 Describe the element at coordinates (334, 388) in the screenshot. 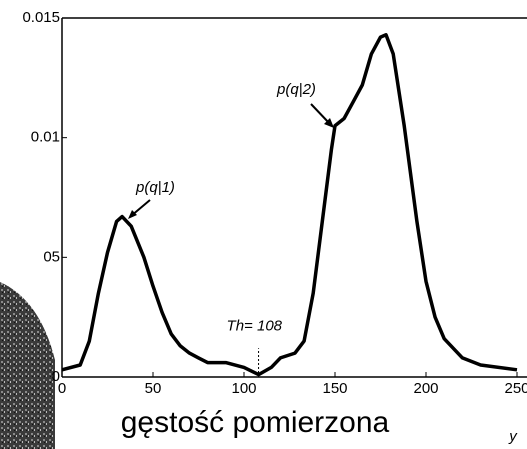

I see `x-tick-label: 150` at that location.